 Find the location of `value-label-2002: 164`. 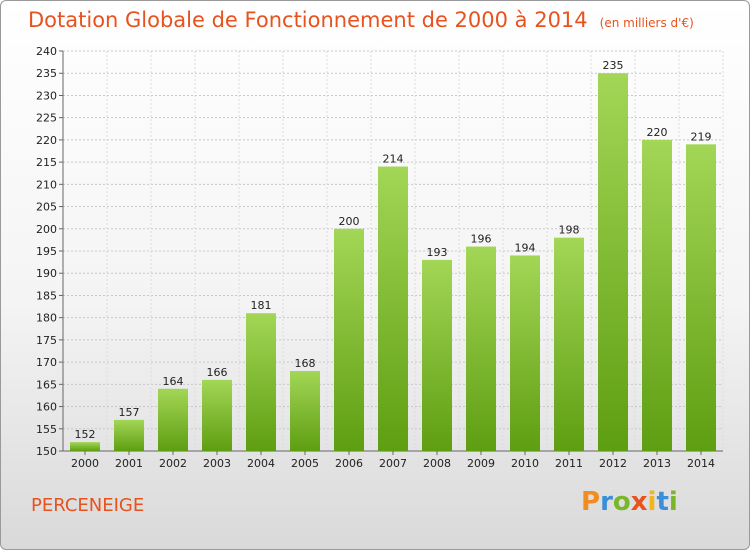

value-label-2002: 164 is located at coordinates (173, 381).